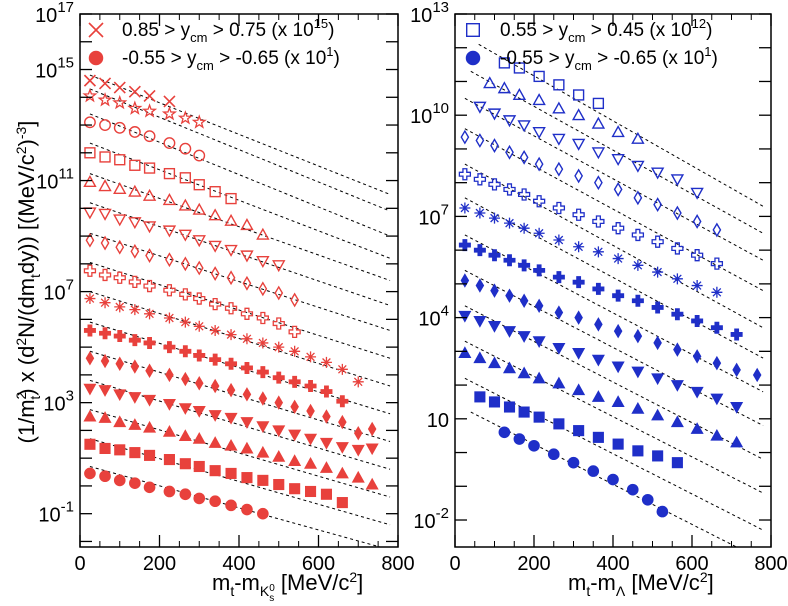 This screenshot has height=606, width=788. What do you see at coordinates (231, 58) in the screenshot?
I see `legend-label: -0.55 > ycm > -0.65 (x 101)` at bounding box center [231, 58].